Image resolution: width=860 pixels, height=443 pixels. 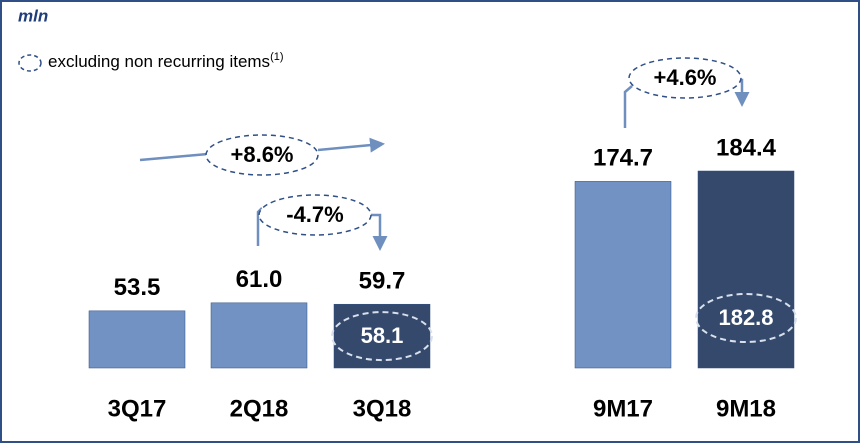 What do you see at coordinates (382, 408) in the screenshot?
I see `category-label: 3Q18` at bounding box center [382, 408].